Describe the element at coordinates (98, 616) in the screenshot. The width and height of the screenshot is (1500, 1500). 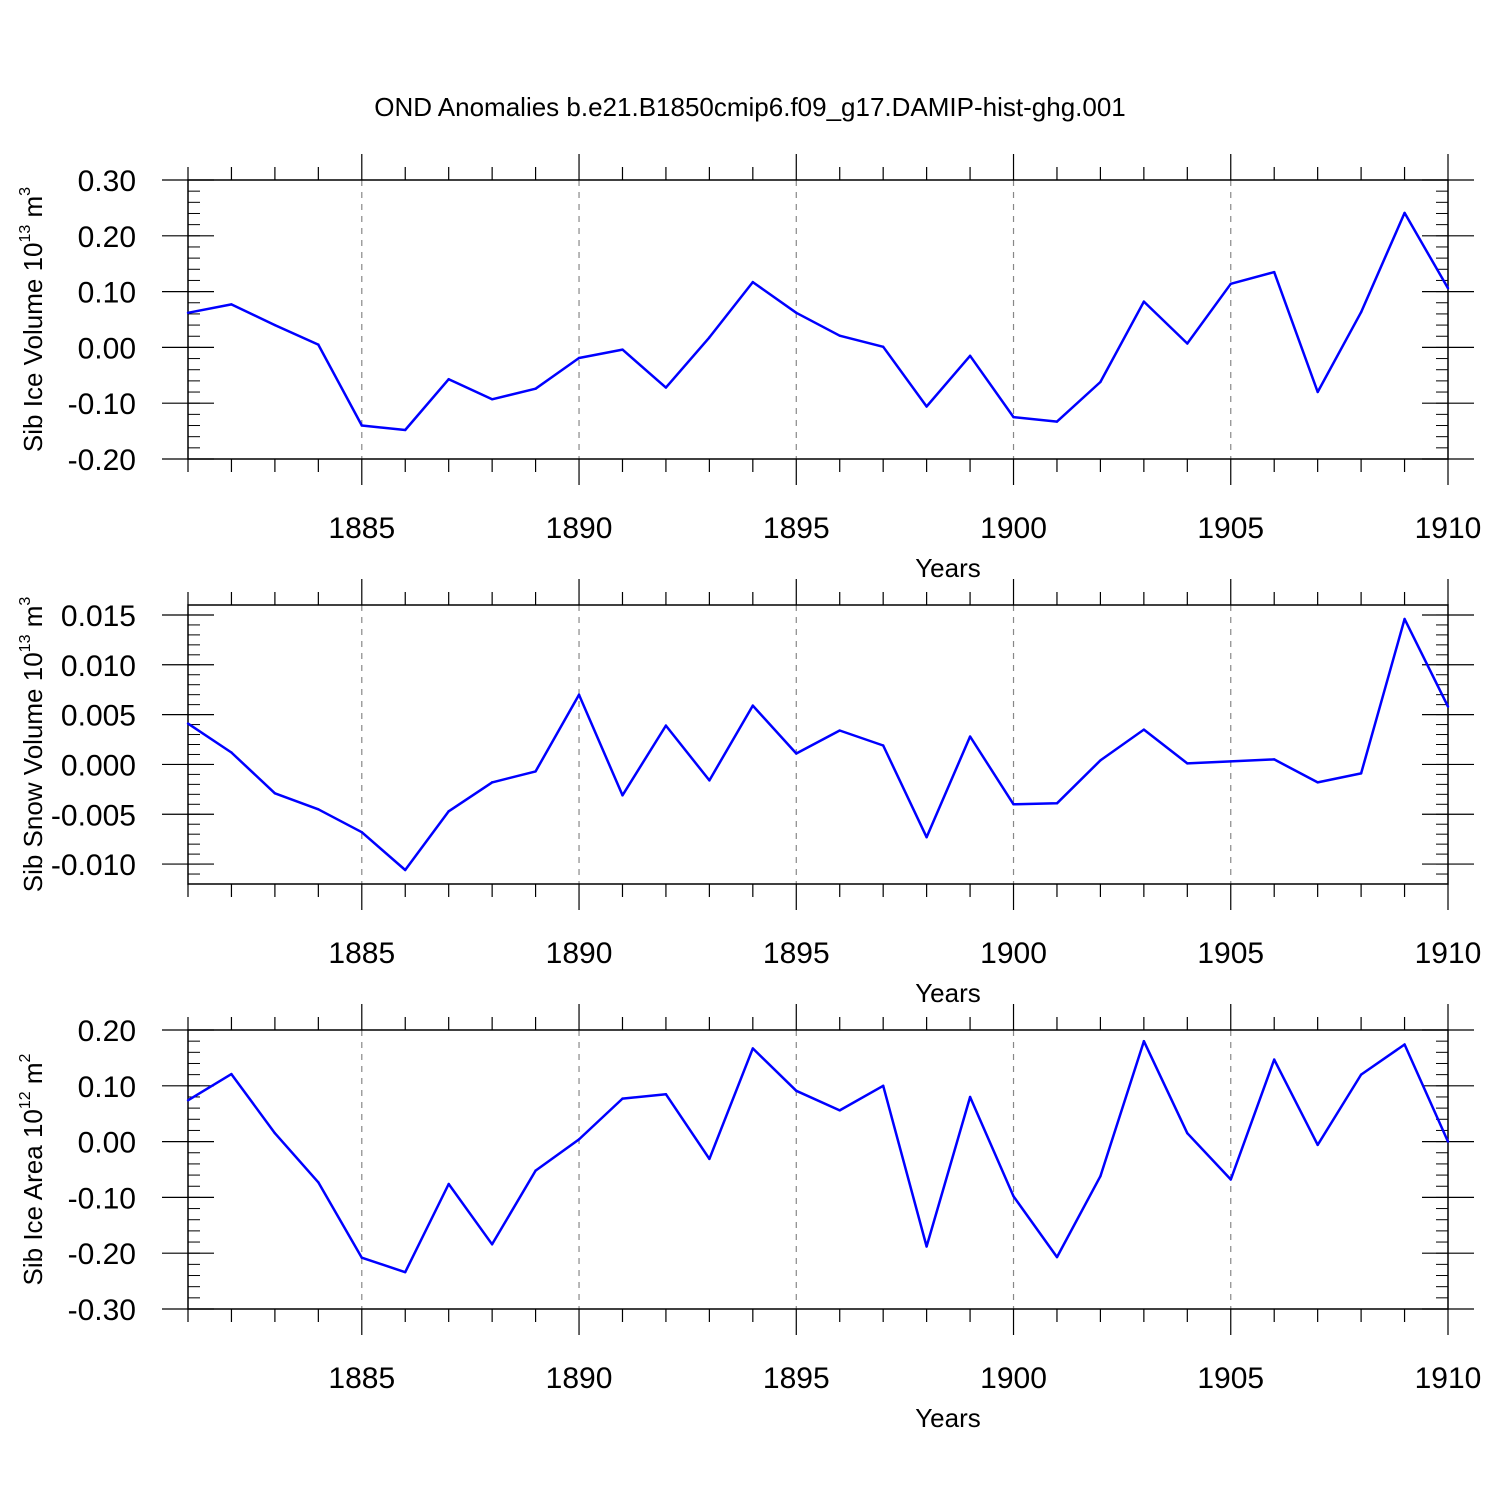
I see `y-tick-label: 0.015` at that location.